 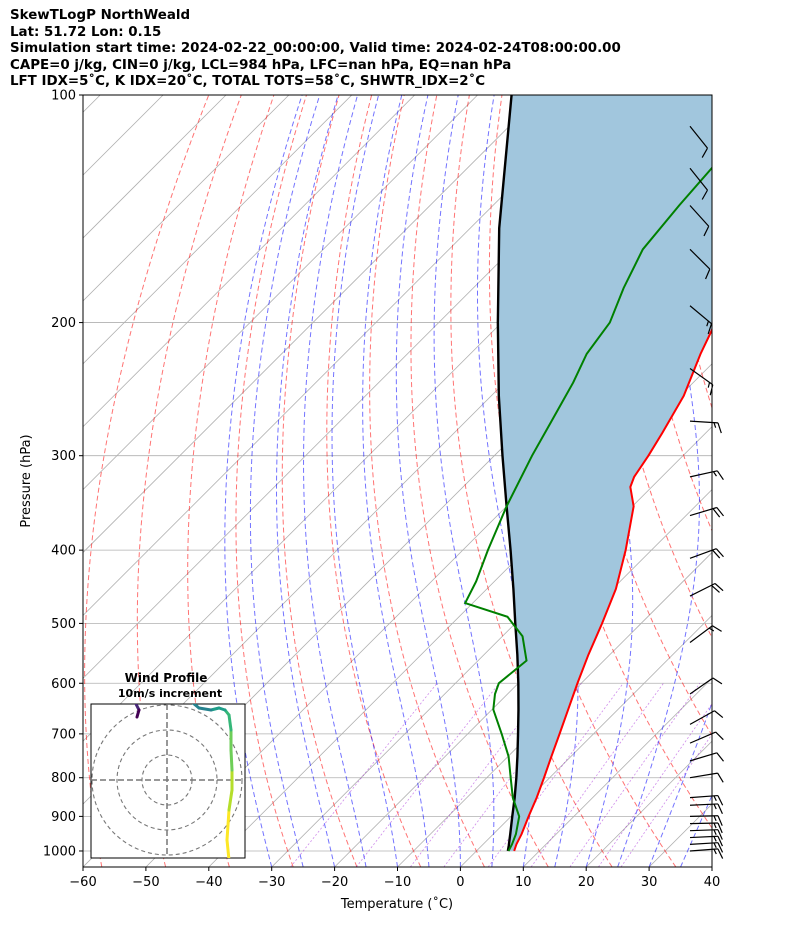 I want to click on y-tick-label: 500, so click(x=63, y=624).